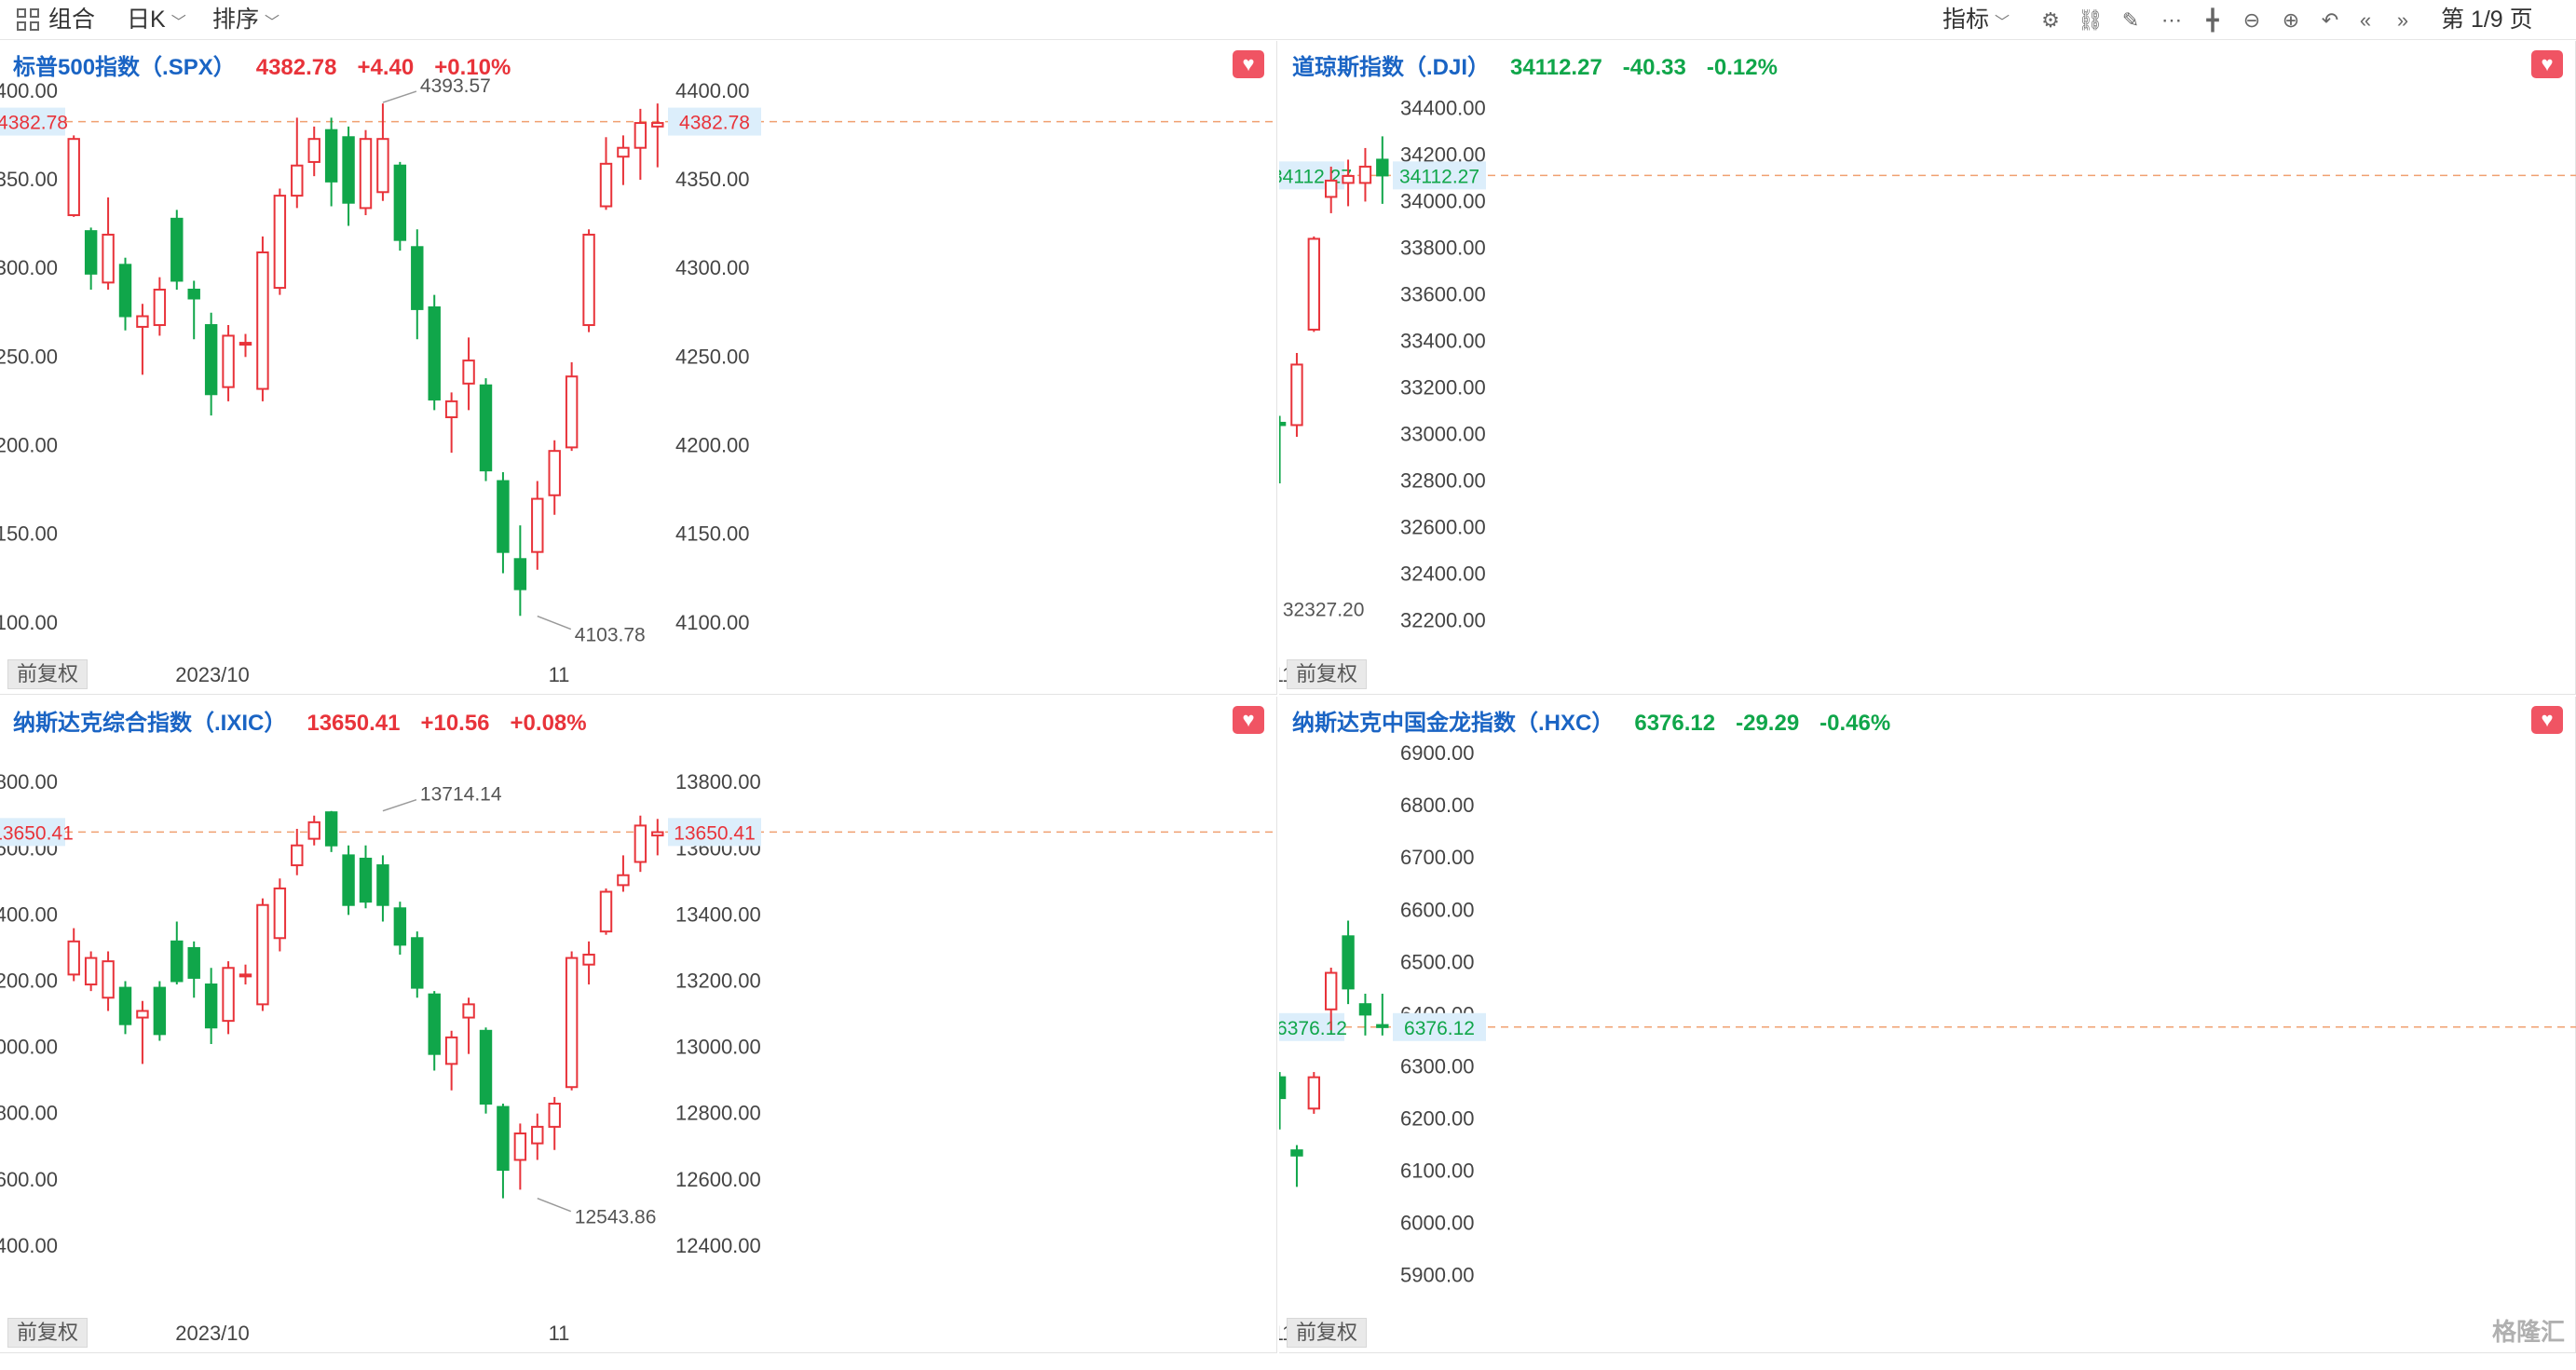 The width and height of the screenshot is (2576, 1370). Describe the element at coordinates (2291, 20) in the screenshot. I see `zoom-in-icon: ⊕` at that location.